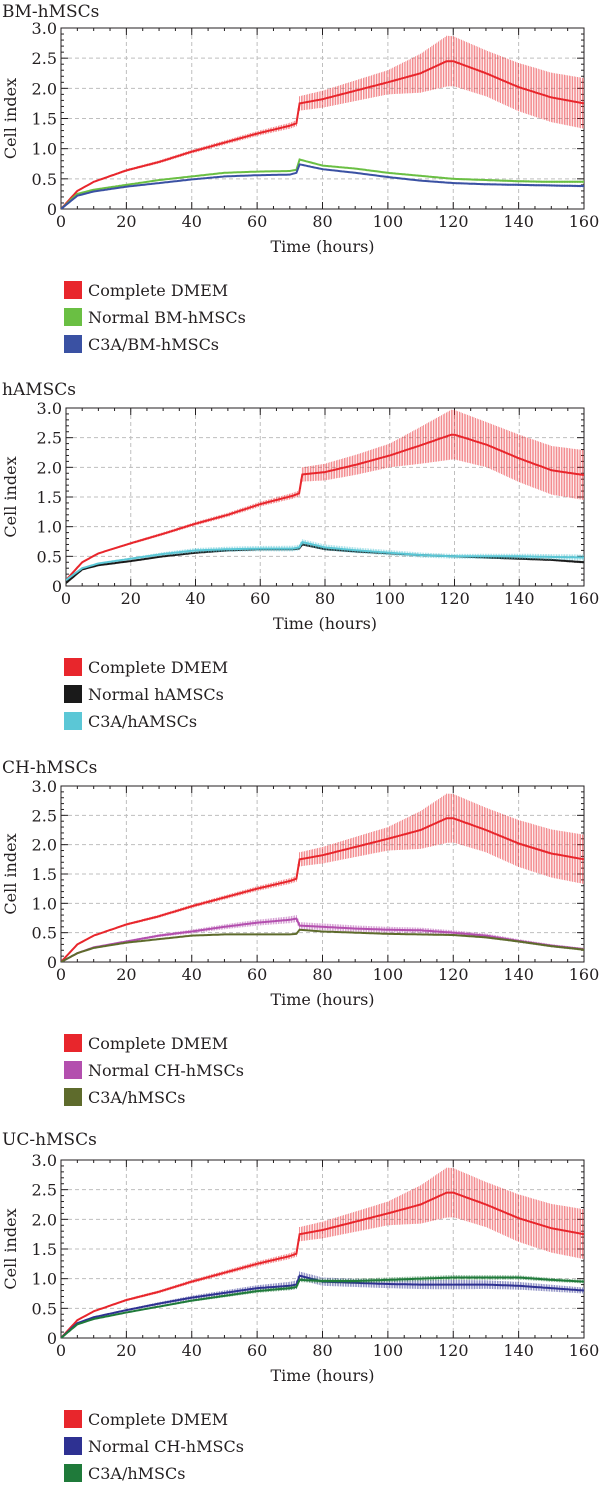 The width and height of the screenshot is (600, 1486). Describe the element at coordinates (166, 1070) in the screenshot. I see `legend-label: Normal CH-hMSCs` at that location.